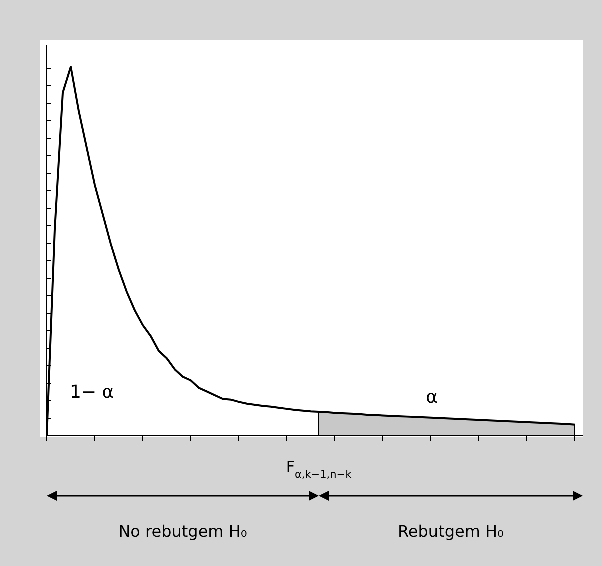 Image resolution: width=602 pixels, height=566 pixels. I want to click on text: F$_{α,k−1,n−k}$, so click(319, 469).